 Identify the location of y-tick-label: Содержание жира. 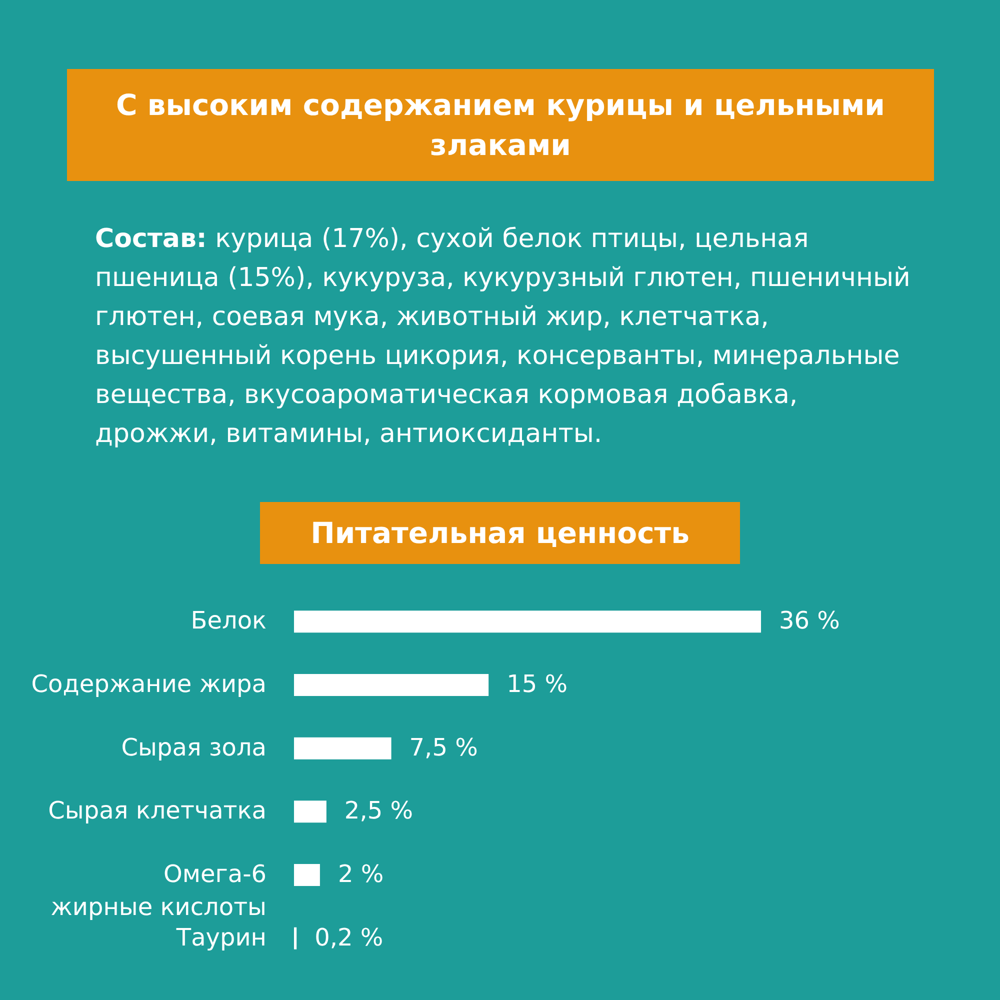
(148, 684).